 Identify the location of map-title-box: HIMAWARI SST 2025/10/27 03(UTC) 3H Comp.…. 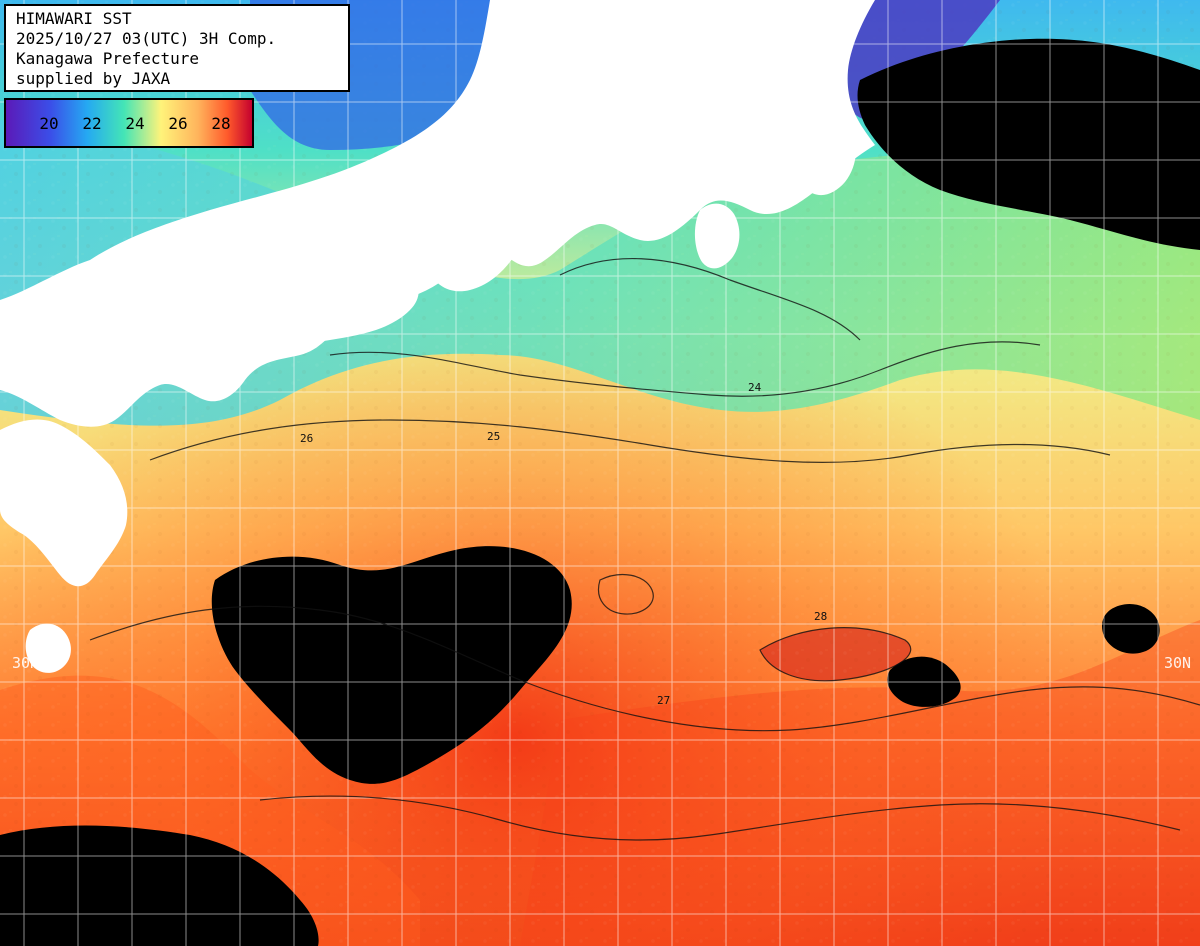
(177, 48).